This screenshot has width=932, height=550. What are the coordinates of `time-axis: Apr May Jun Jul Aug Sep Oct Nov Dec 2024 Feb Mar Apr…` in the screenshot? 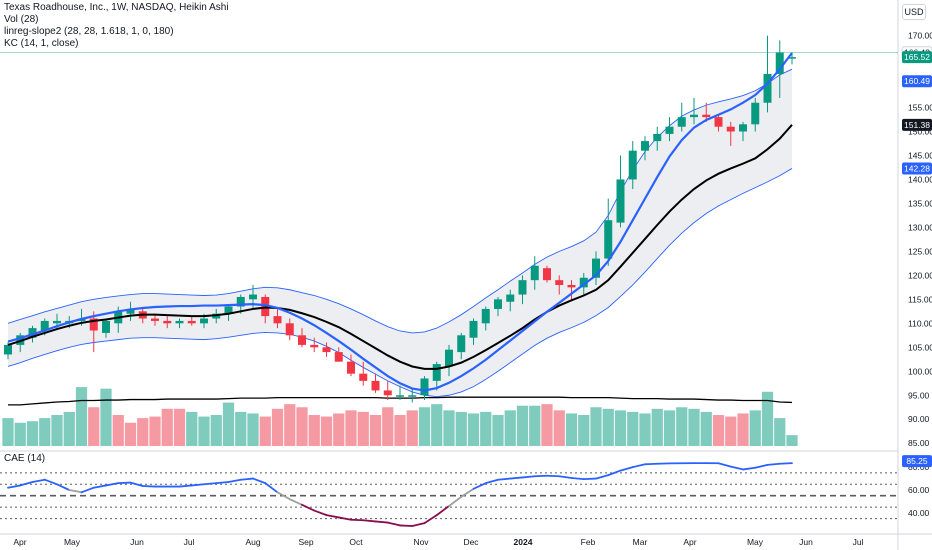 It's located at (438, 542).